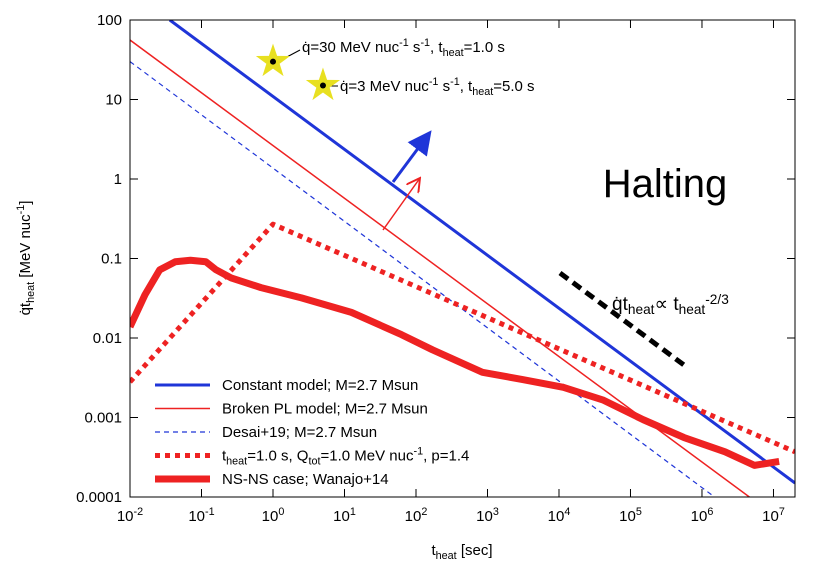 The image size is (830, 581). I want to click on y-tick-label: 0.001, so click(103, 418).